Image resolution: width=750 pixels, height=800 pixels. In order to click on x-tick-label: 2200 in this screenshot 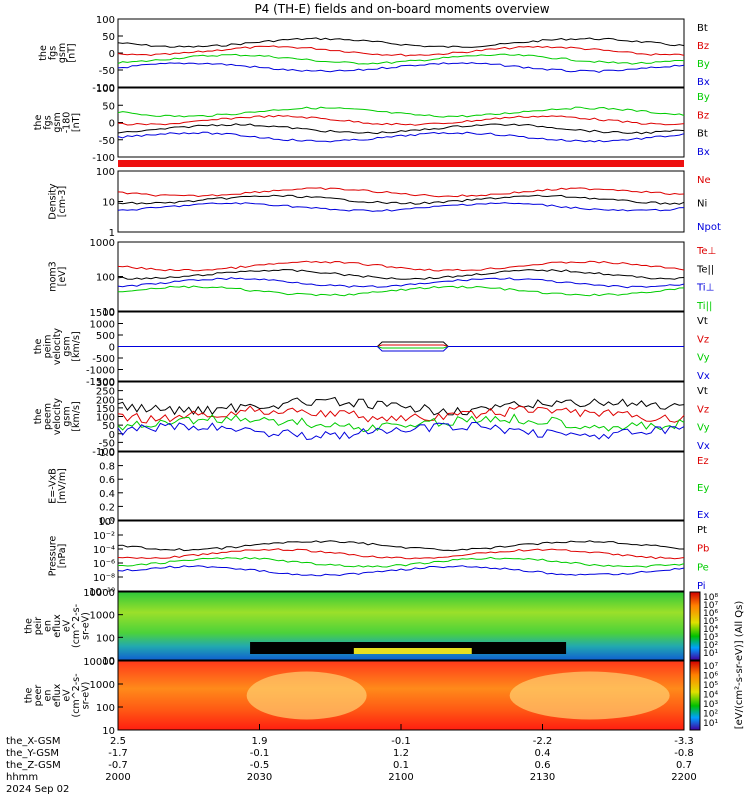, I will do `click(683, 777)`.